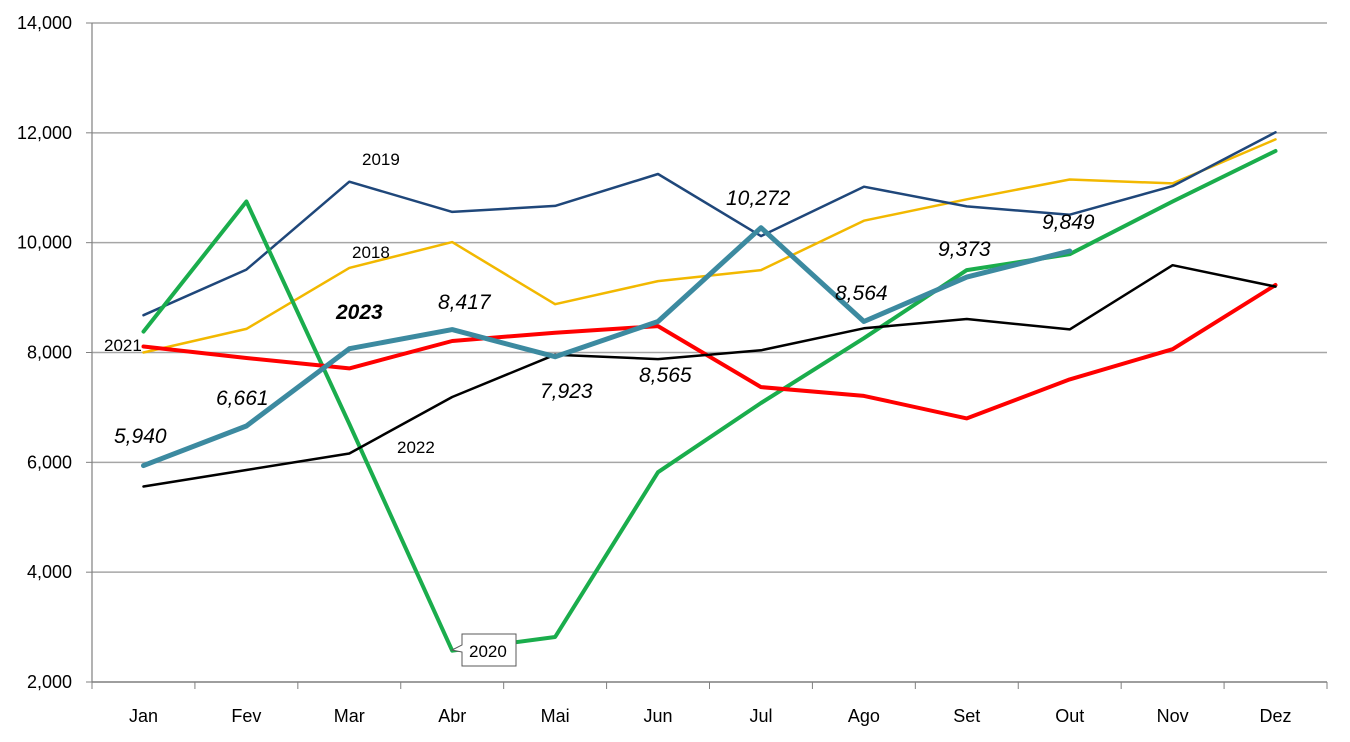  Describe the element at coordinates (864, 716) in the screenshot. I see `x-tick-label: Ago` at that location.